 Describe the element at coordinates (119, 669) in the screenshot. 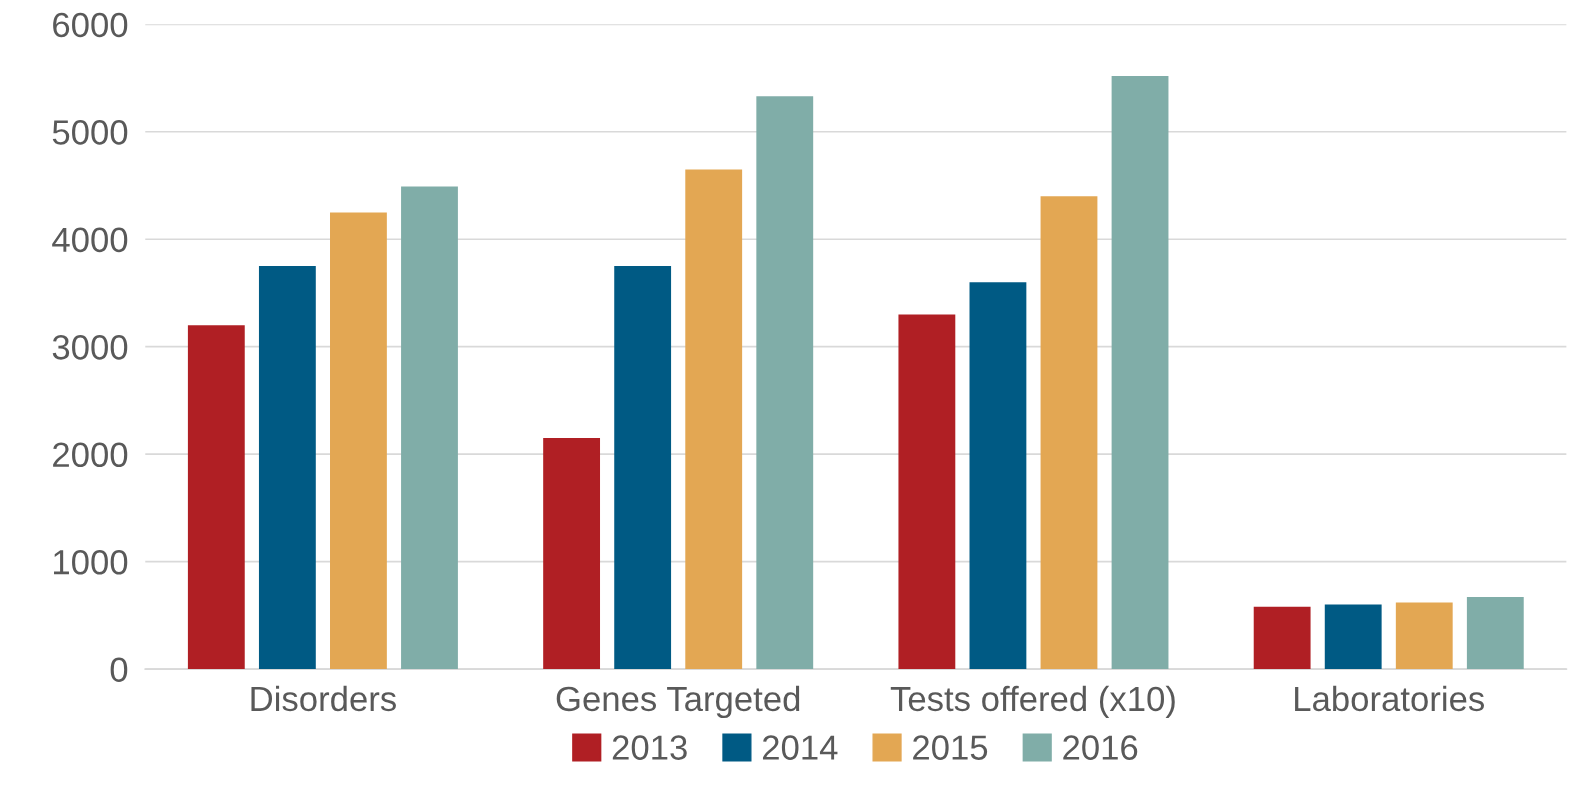

I see `y-tick-label: 0` at that location.